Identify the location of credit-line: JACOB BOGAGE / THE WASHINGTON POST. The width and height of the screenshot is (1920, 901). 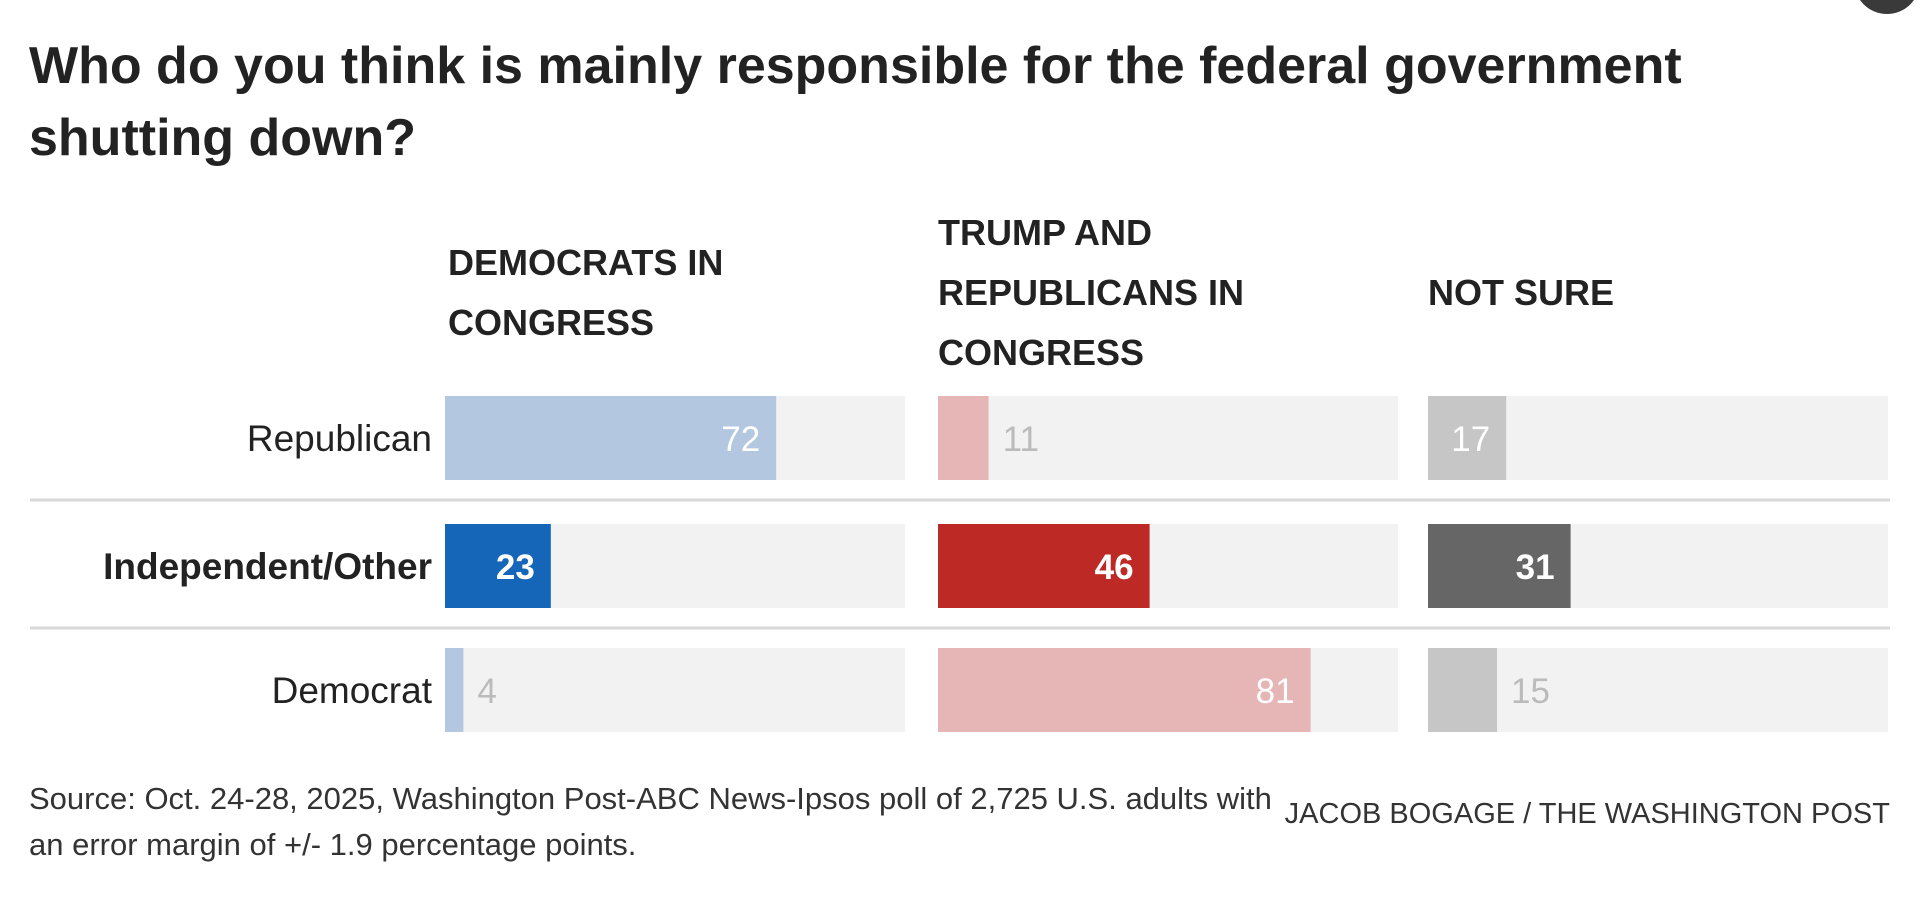
(1587, 814).